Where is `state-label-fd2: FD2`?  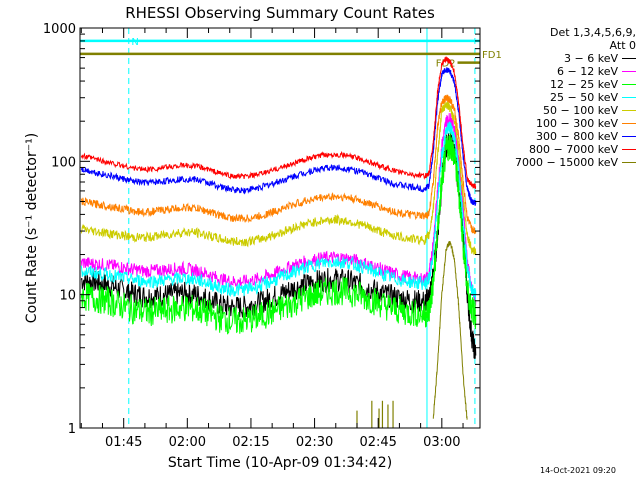 state-label-fd2: FD2 is located at coordinates (446, 64).